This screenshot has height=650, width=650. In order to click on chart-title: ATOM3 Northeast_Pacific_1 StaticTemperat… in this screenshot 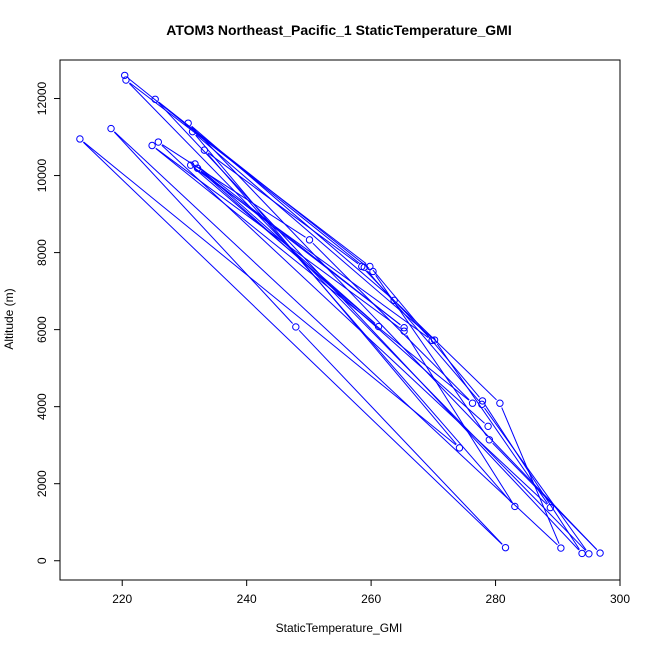, I will do `click(338, 30)`.